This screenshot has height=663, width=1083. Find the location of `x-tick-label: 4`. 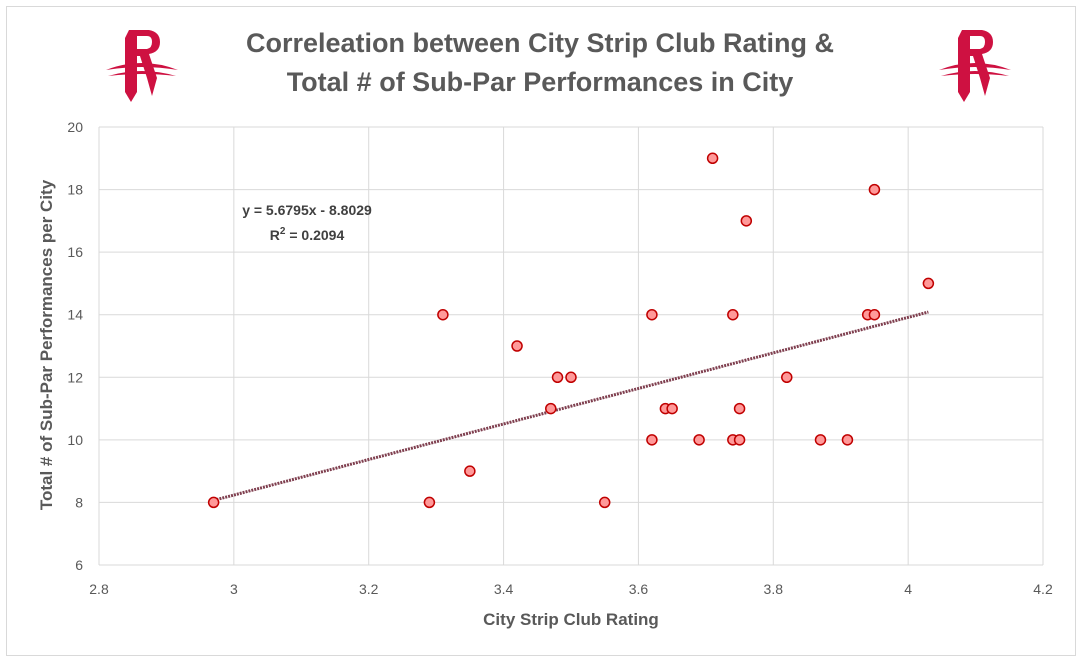

x-tick-label: 4 is located at coordinates (908, 589).